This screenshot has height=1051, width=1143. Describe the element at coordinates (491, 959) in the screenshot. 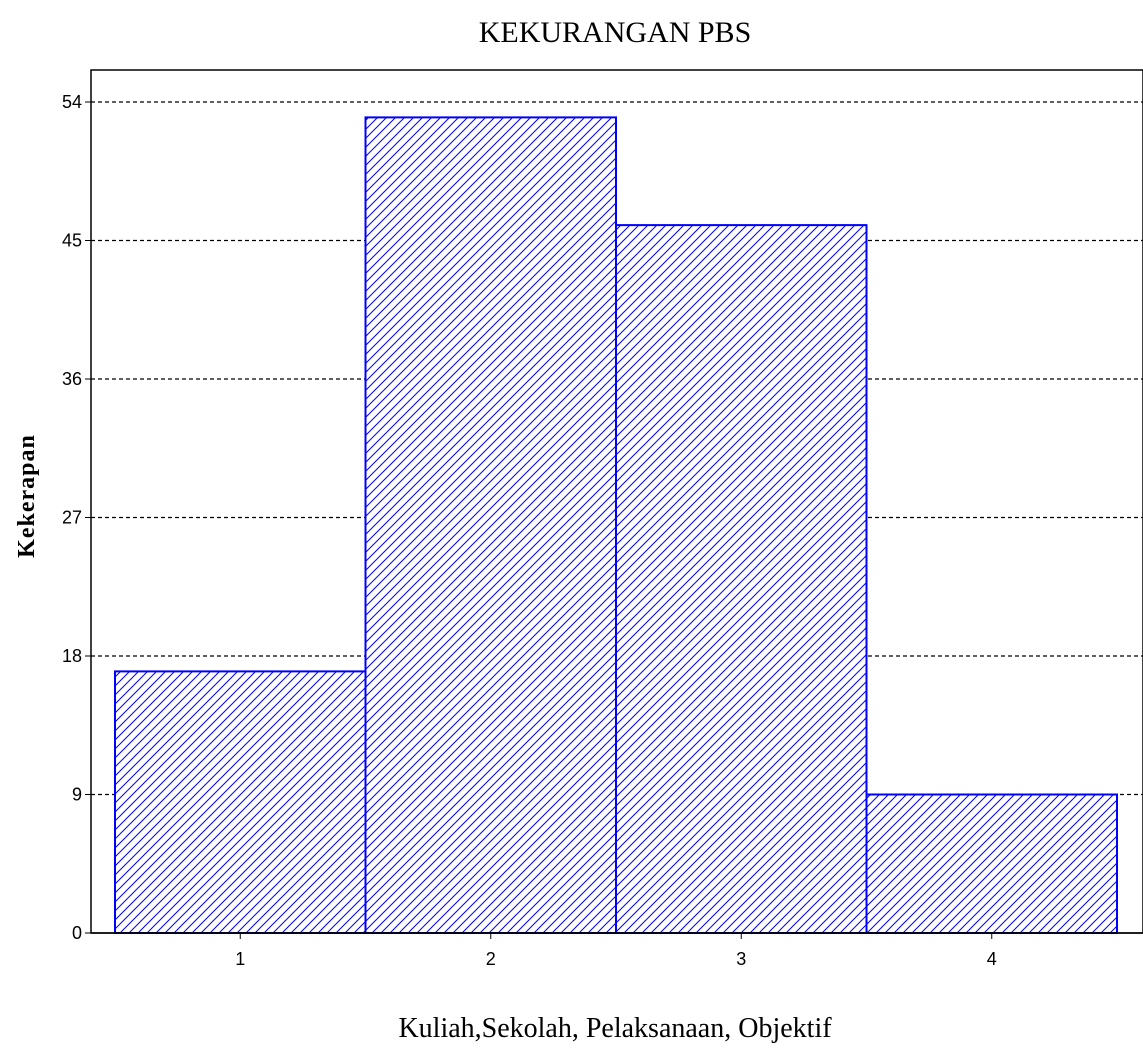

I see `x-tick-label: 2` at that location.